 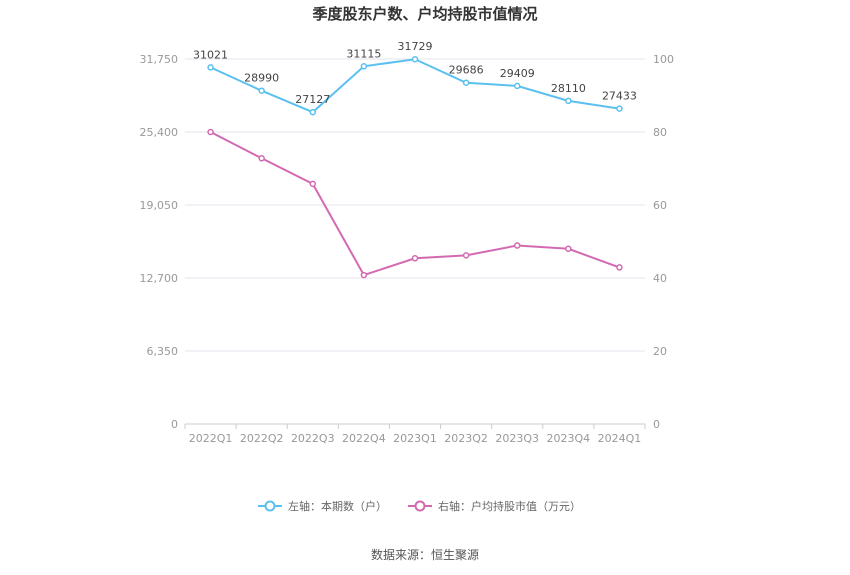 I want to click on left-tick-label: 6,350, so click(x=163, y=351).